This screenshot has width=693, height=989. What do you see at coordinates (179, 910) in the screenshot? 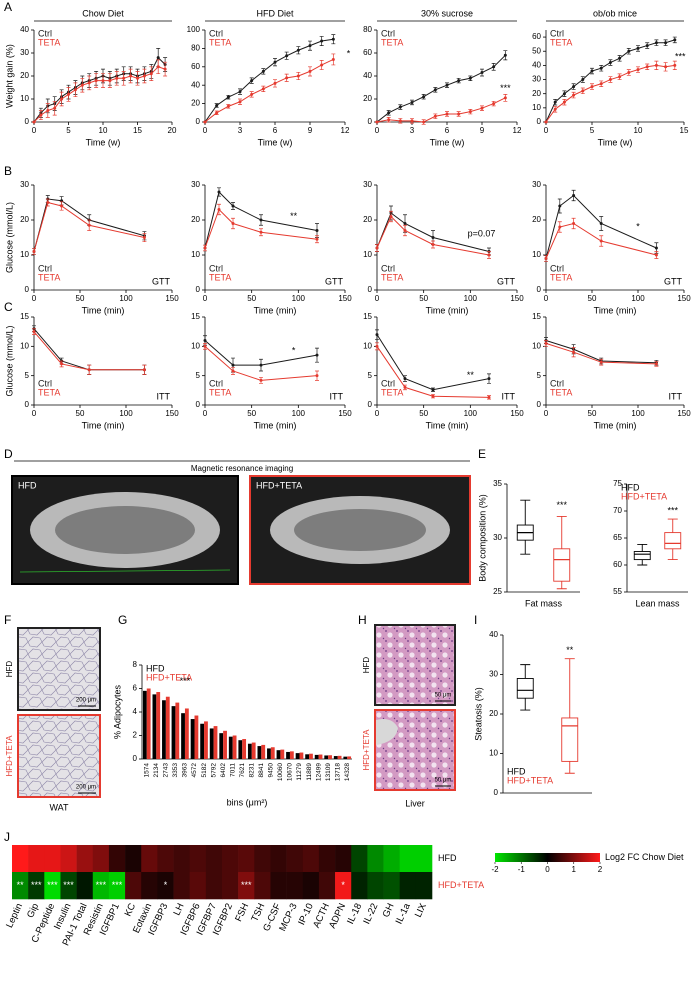
I see `column-label: LH` at bounding box center [179, 910].